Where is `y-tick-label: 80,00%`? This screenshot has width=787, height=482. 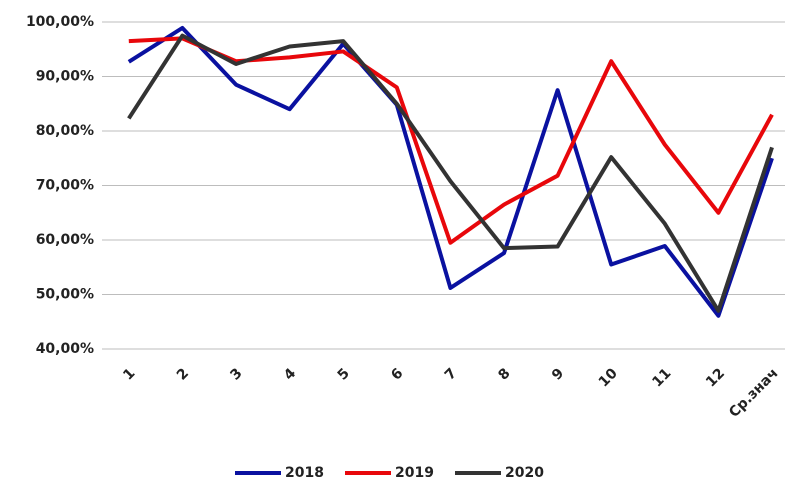 y-tick-label: 80,00% is located at coordinates (65, 131).